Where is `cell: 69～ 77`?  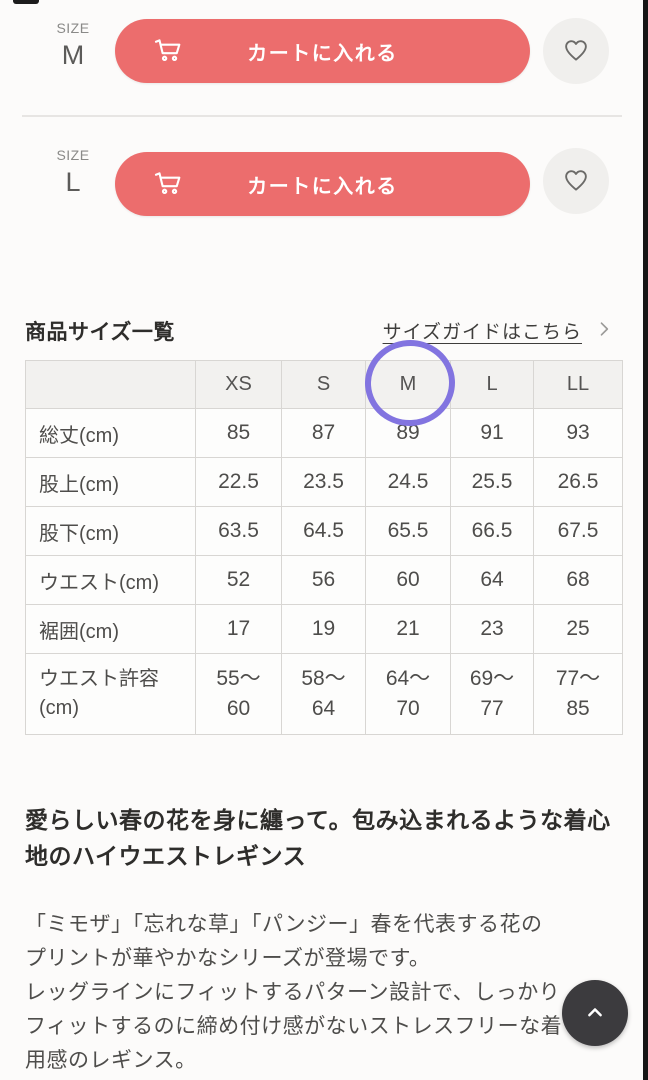
cell: 69～ 77 is located at coordinates (492, 694).